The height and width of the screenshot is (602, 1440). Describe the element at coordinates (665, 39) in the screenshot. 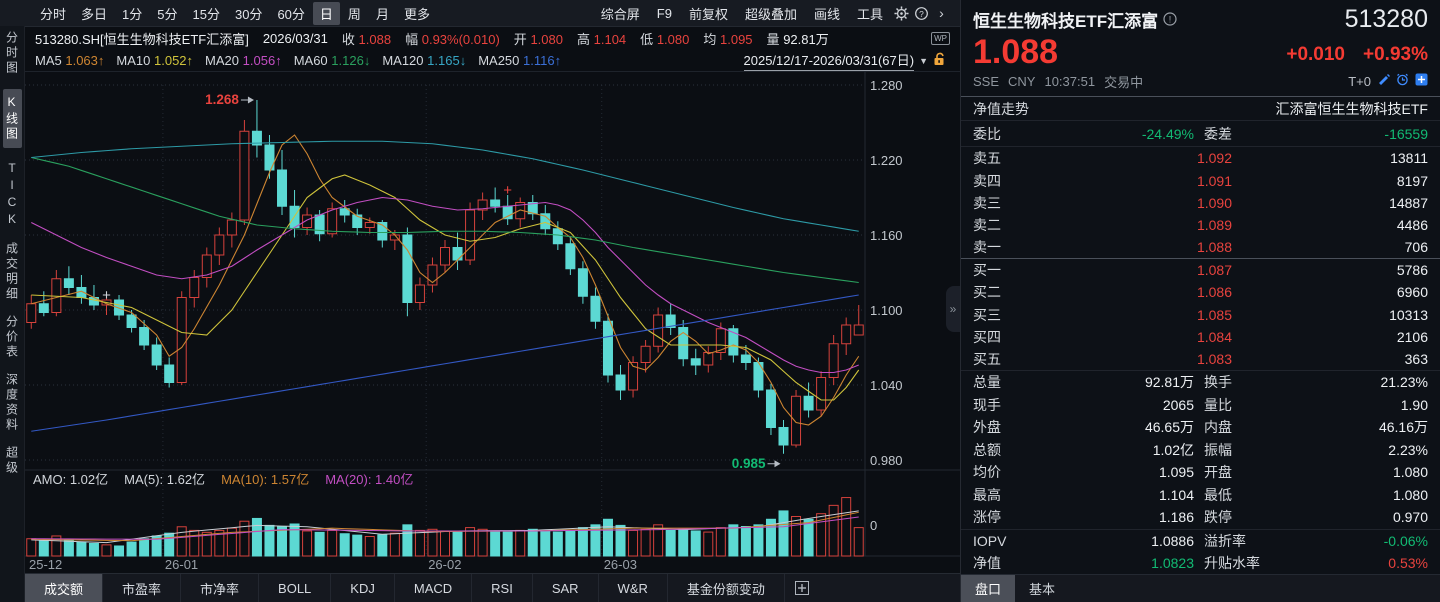

I see `low-field: 低 1.080` at that location.